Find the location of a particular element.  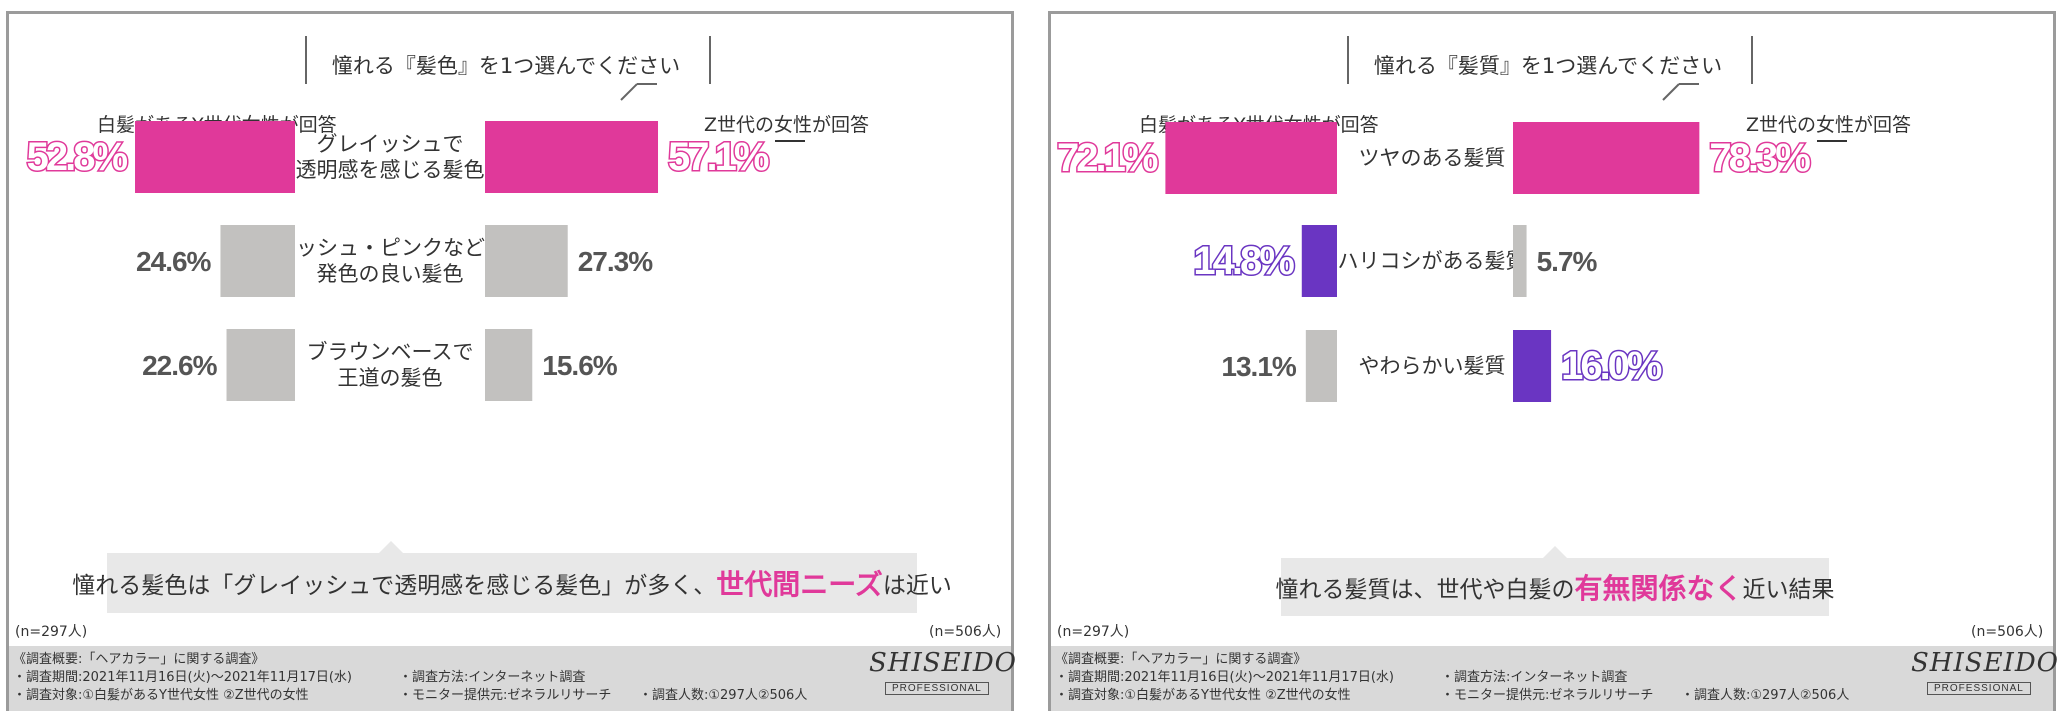

category-label: ブラウンベースで王道の髪色 is located at coordinates (390, 365).